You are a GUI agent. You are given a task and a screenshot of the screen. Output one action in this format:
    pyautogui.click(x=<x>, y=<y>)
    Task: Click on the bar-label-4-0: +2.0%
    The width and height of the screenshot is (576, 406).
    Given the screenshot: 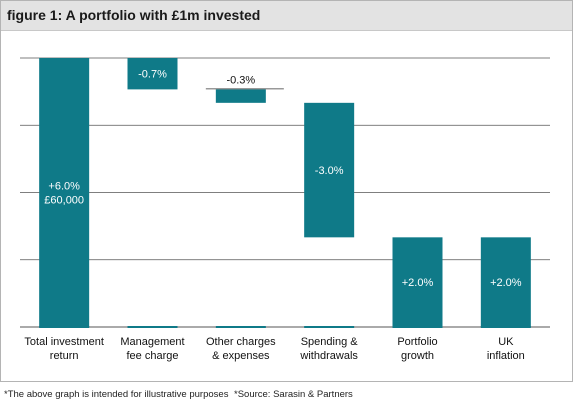 What is the action you would take?
    pyautogui.click(x=418, y=283)
    